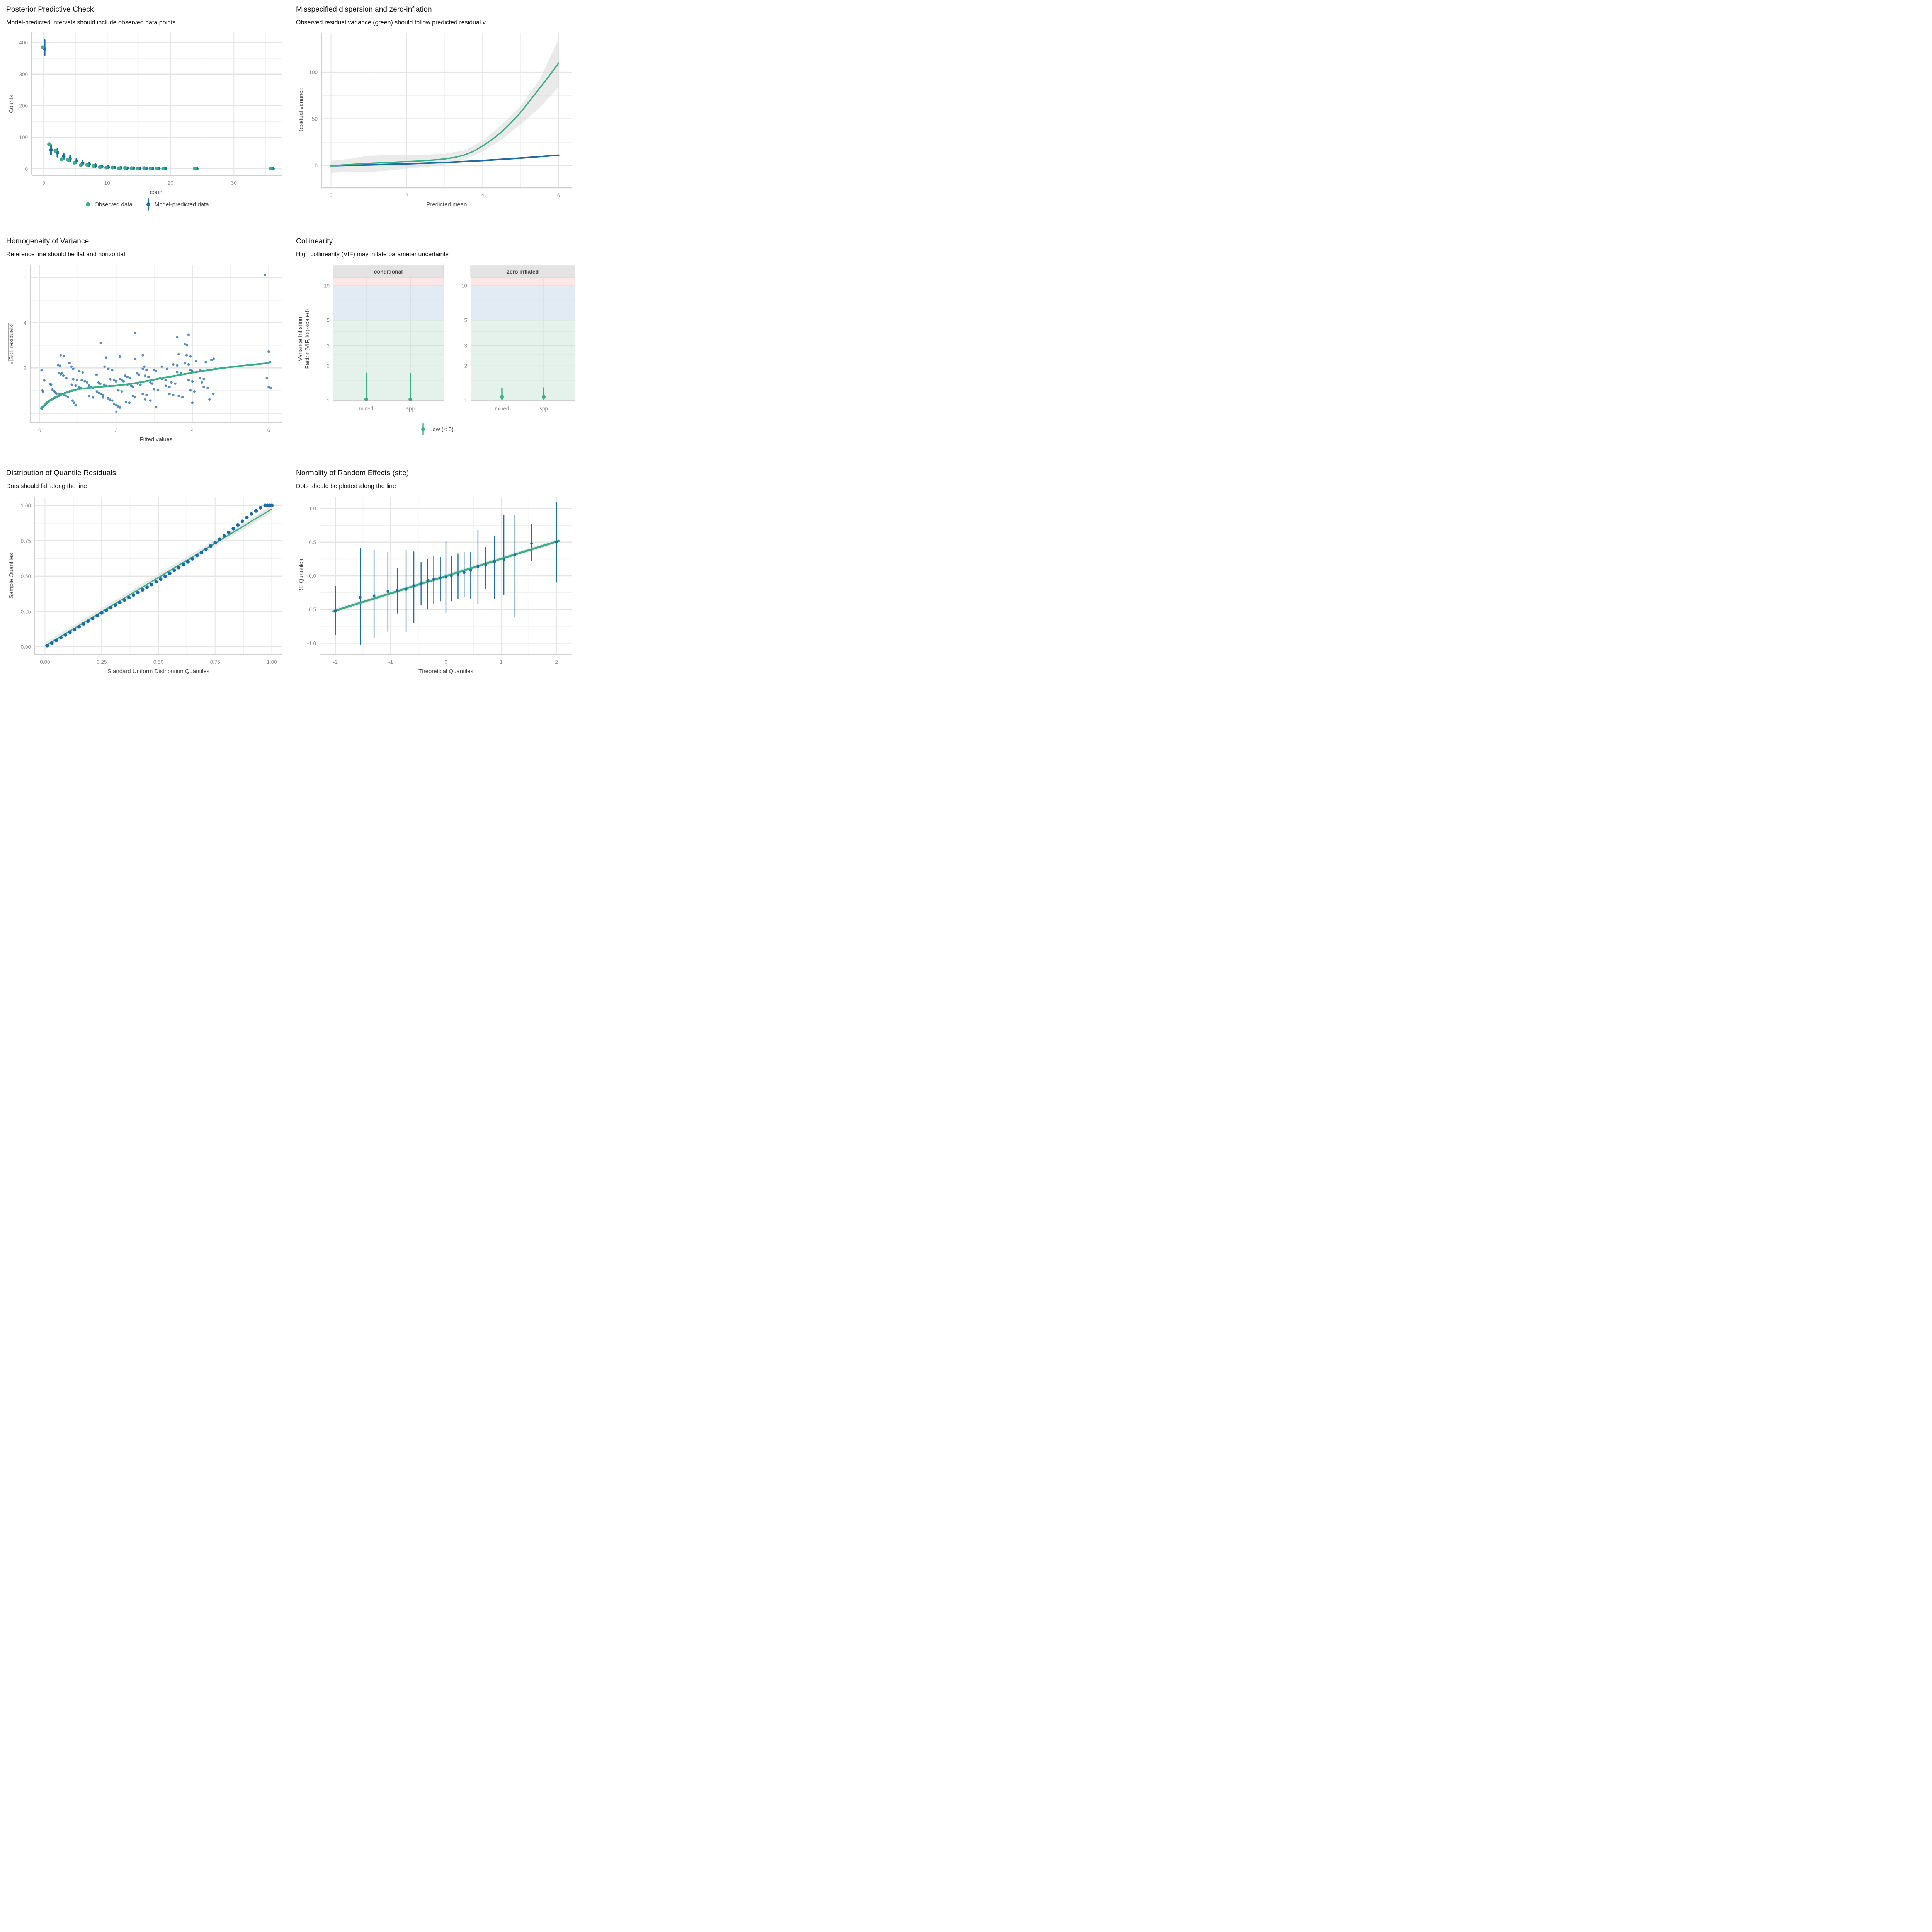 The height and width of the screenshot is (1932, 1932). What do you see at coordinates (301, 110) in the screenshot?
I see `svg-text: Residual variance` at bounding box center [301, 110].